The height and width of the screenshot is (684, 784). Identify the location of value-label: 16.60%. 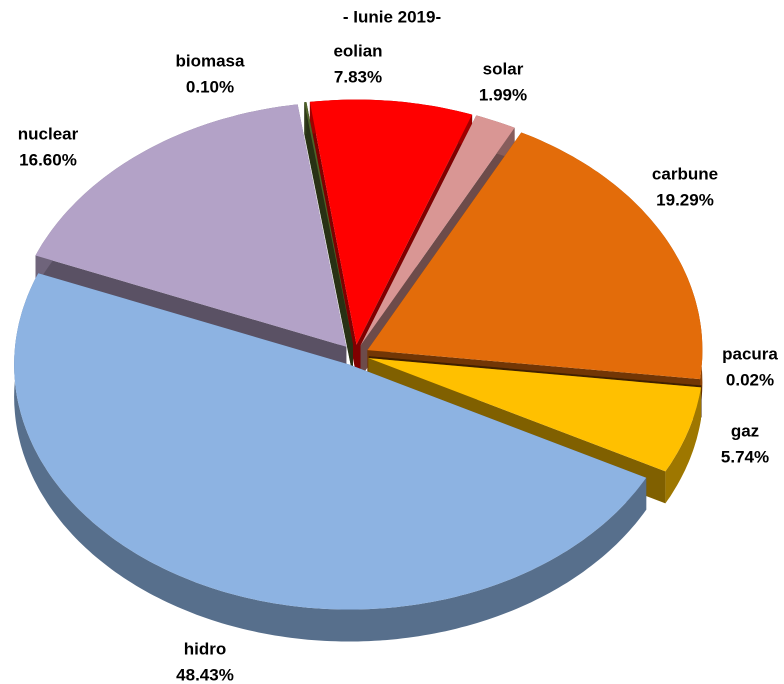
(48, 159).